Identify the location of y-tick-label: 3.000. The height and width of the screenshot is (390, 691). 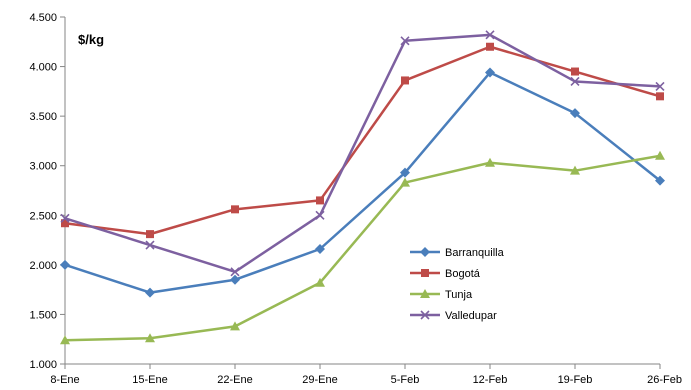
(43, 167).